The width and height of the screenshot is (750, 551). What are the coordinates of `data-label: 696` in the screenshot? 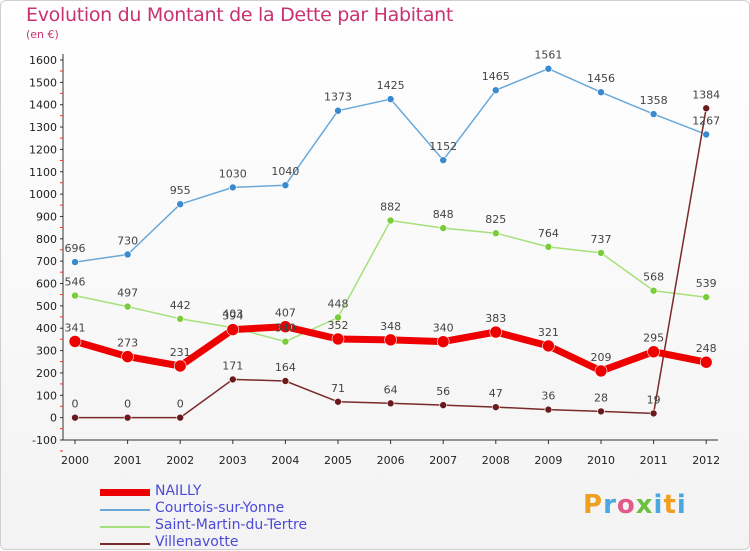 It's located at (75, 248).